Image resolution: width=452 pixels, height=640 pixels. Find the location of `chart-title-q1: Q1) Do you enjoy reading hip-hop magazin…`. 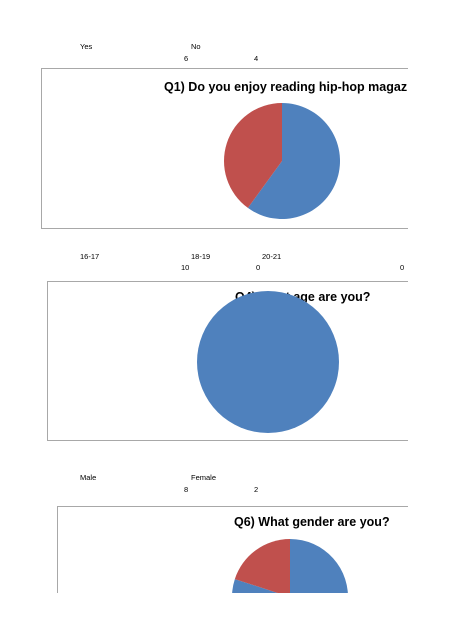

chart-title-q1: Q1) Do you enjoy reading hip-hop magazin… is located at coordinates (286, 87).